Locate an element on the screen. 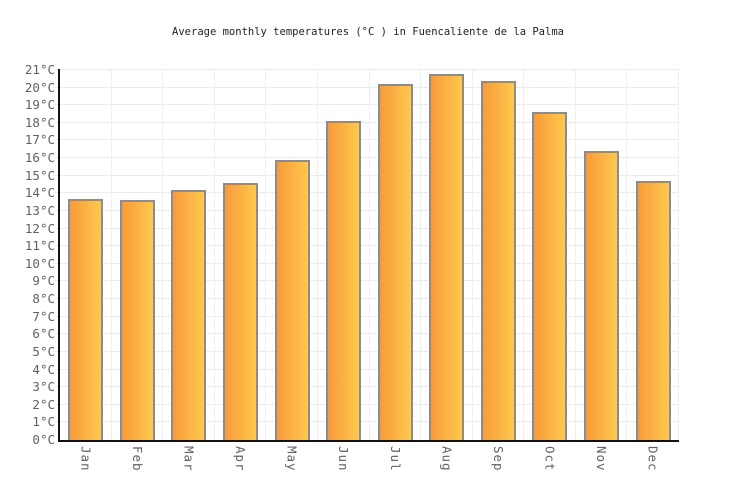  bar-column-jun is located at coordinates (344, 255).